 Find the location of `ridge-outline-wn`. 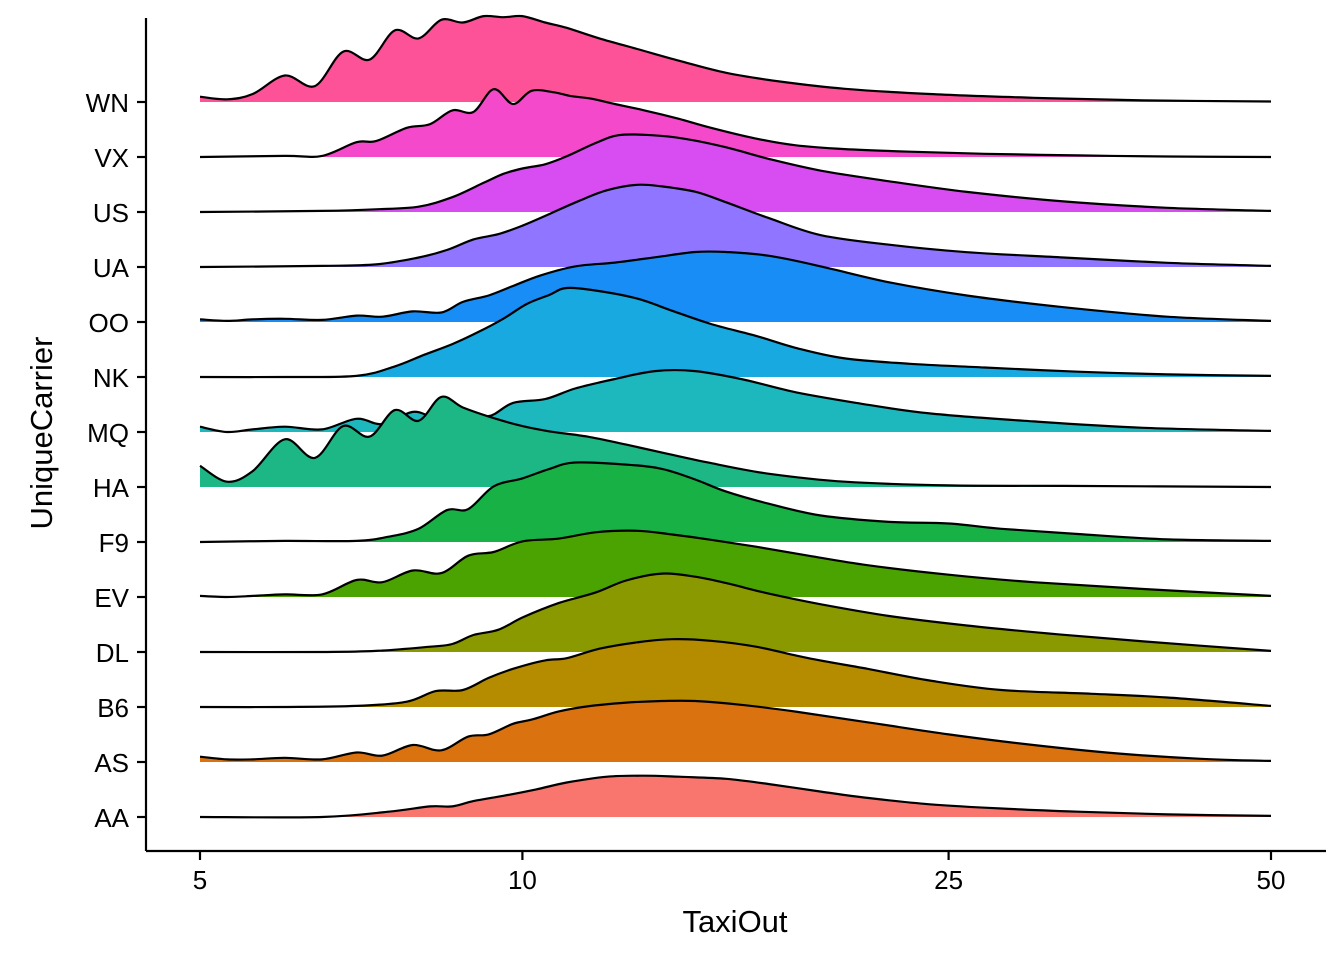

ridge-outline-wn is located at coordinates (735, 58).